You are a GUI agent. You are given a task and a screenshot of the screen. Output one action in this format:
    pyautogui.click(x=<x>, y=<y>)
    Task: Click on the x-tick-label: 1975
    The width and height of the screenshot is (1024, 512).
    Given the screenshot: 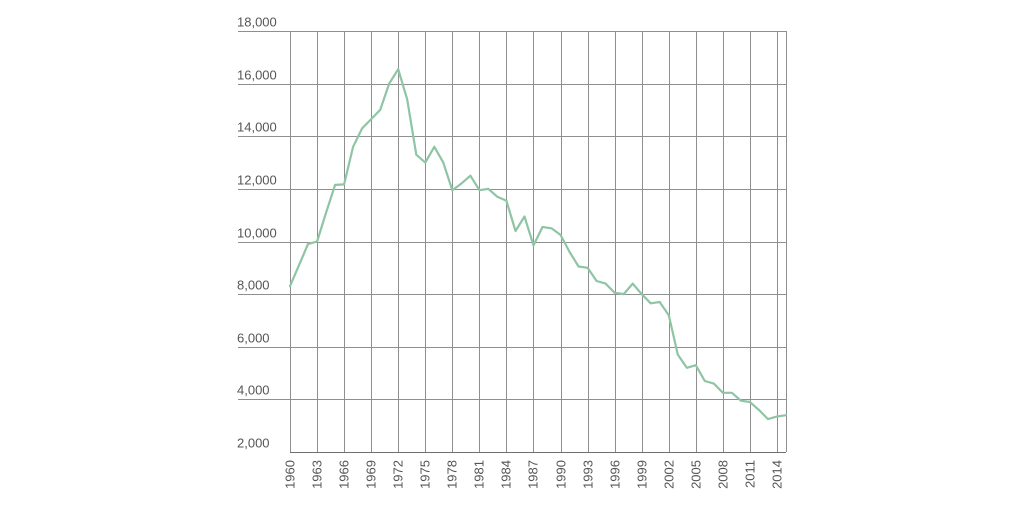 What is the action you would take?
    pyautogui.click(x=425, y=474)
    